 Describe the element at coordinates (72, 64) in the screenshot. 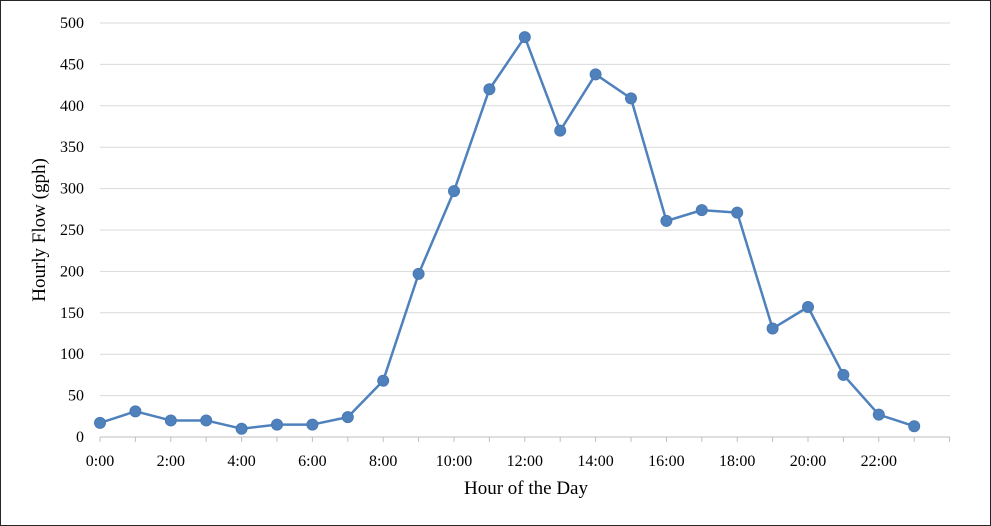

I see `y-tick-label: 450` at that location.